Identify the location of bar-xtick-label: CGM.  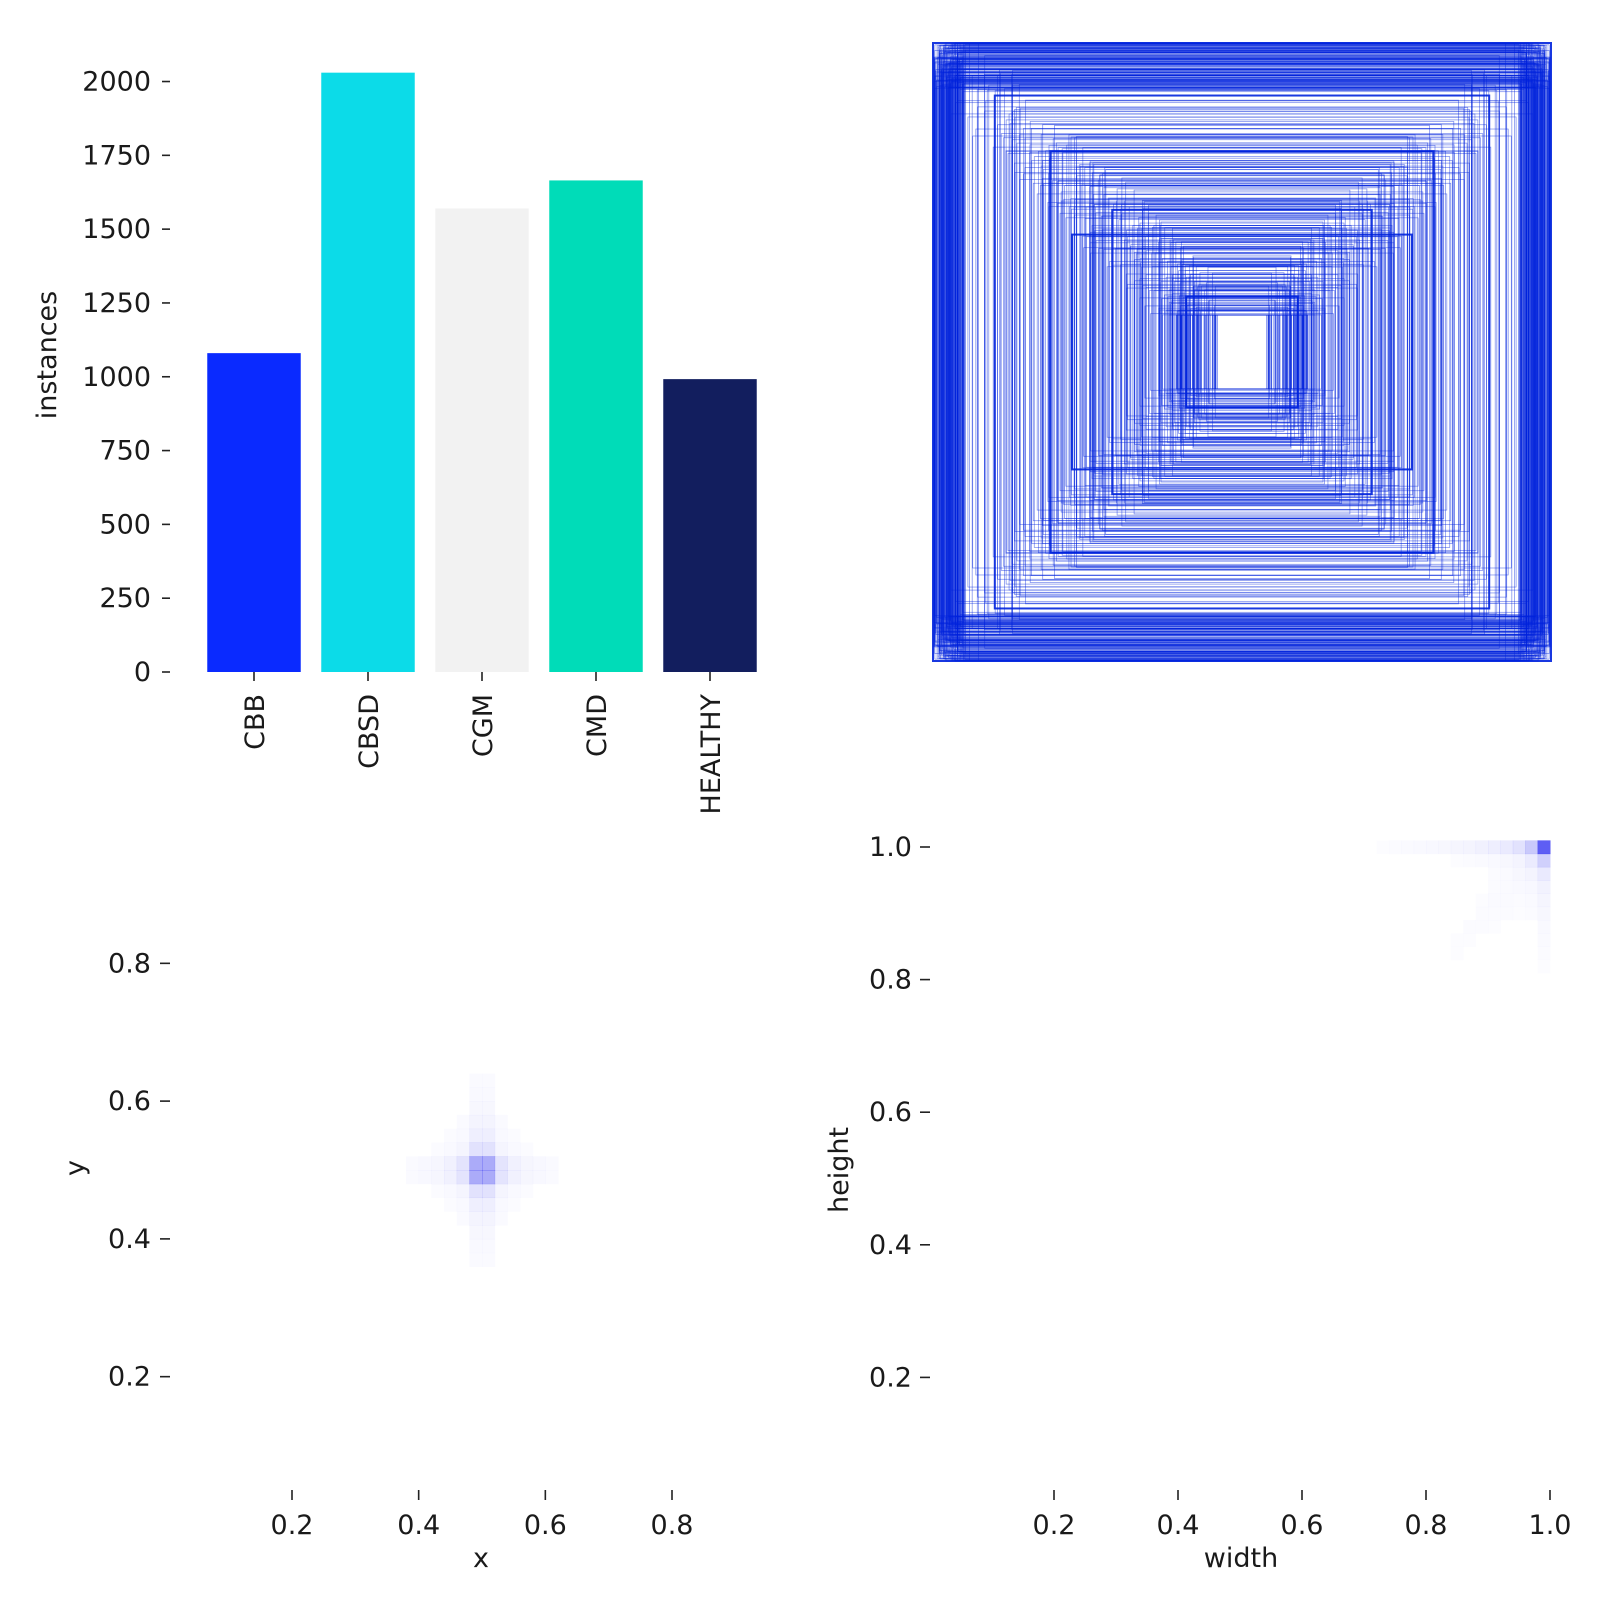
(483, 725).